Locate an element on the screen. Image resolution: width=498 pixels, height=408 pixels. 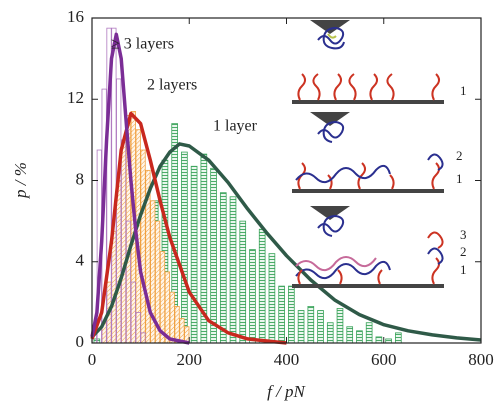
x-tick-label: 400 is located at coordinates (287, 359).